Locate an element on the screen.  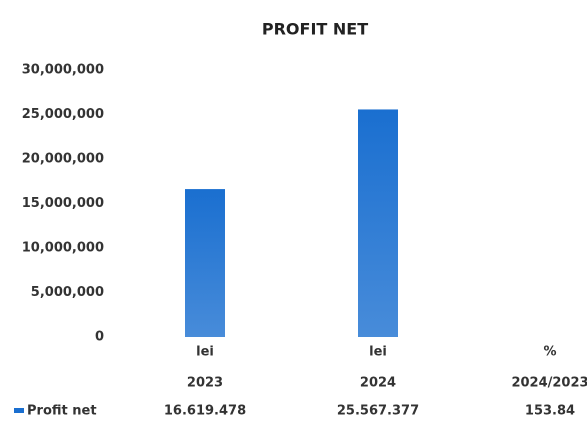
x-tick-label: 2024/2023 is located at coordinates (549, 383).